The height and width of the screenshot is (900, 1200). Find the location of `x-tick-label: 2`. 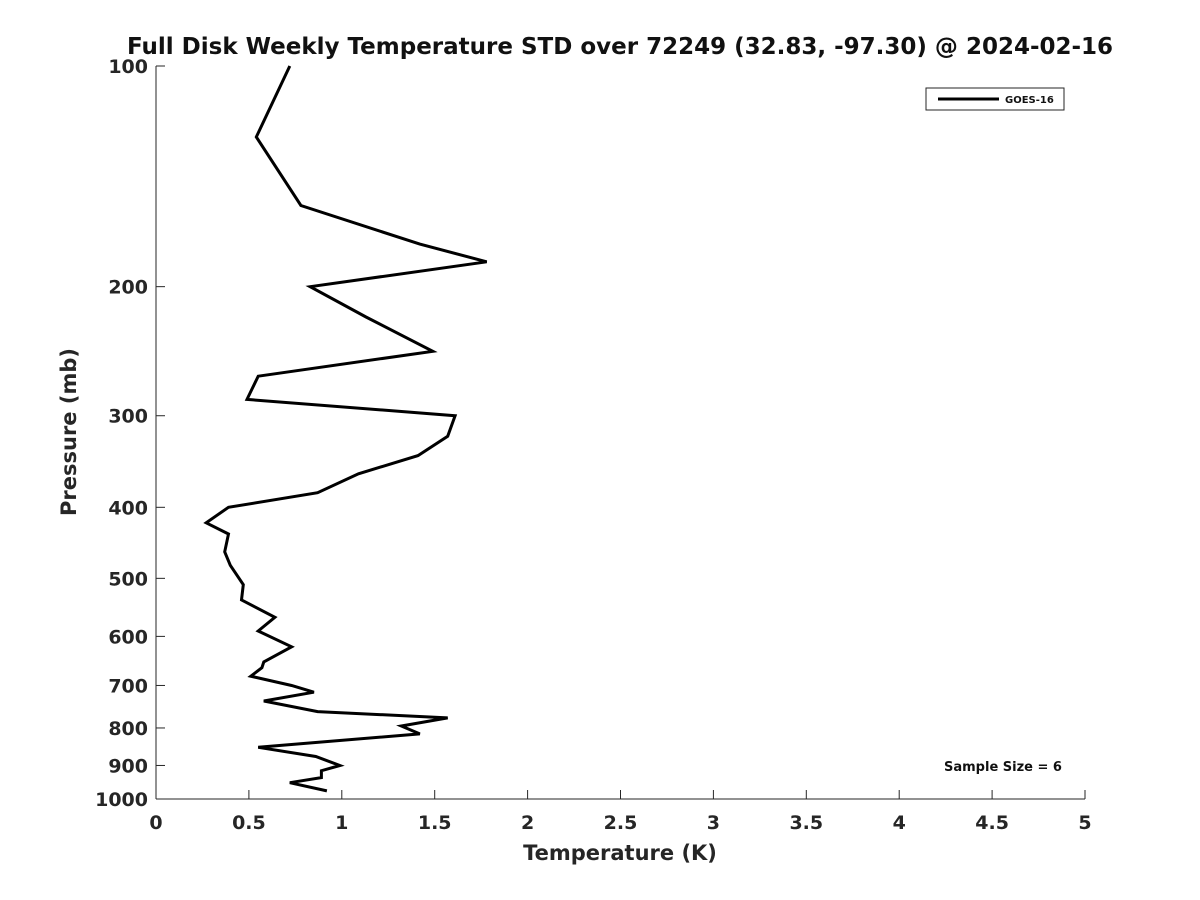

x-tick-label: 2 is located at coordinates (527, 823).